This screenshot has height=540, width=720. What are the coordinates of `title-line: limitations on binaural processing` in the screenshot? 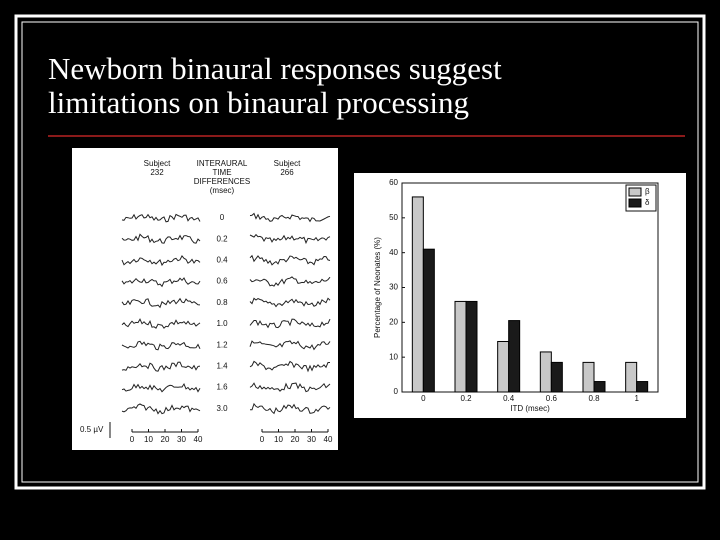 It's located at (258, 102).